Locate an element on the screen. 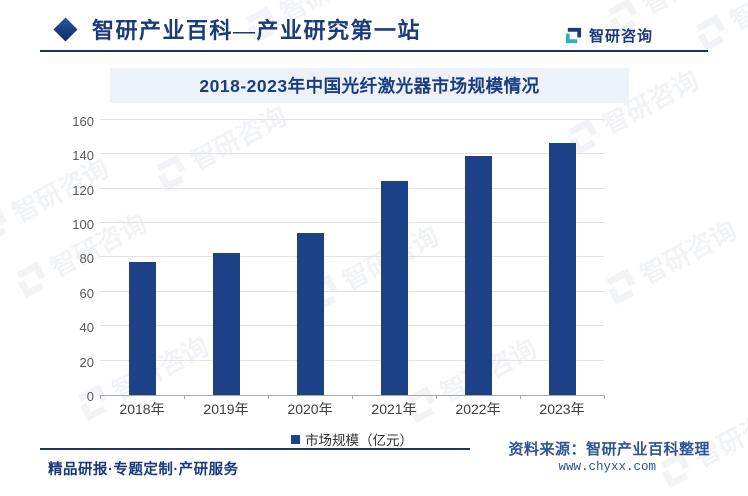  y-tick-label: 80 is located at coordinates (86, 259).